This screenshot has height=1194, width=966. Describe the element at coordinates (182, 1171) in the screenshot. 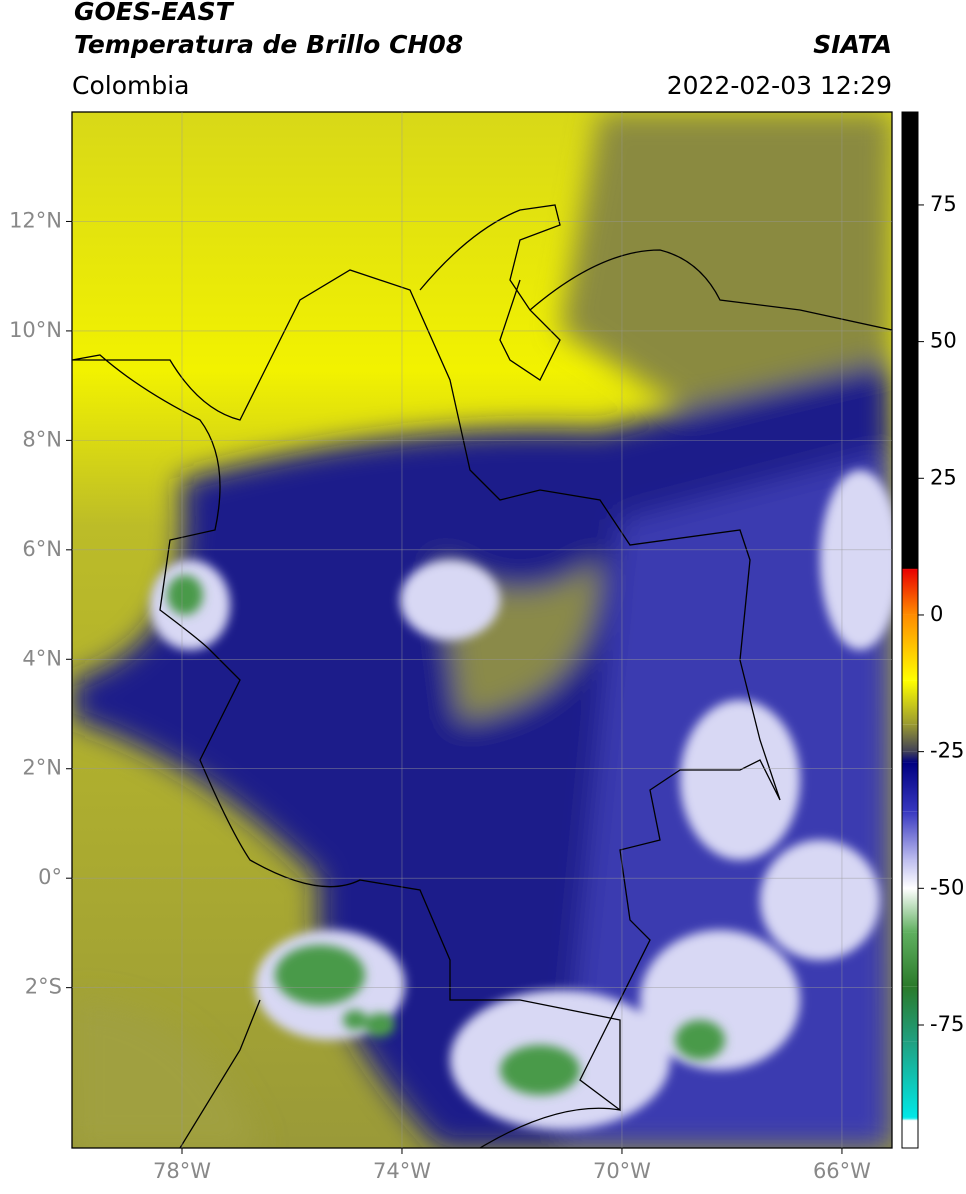

I see `x-tick-label: 78°W` at that location.